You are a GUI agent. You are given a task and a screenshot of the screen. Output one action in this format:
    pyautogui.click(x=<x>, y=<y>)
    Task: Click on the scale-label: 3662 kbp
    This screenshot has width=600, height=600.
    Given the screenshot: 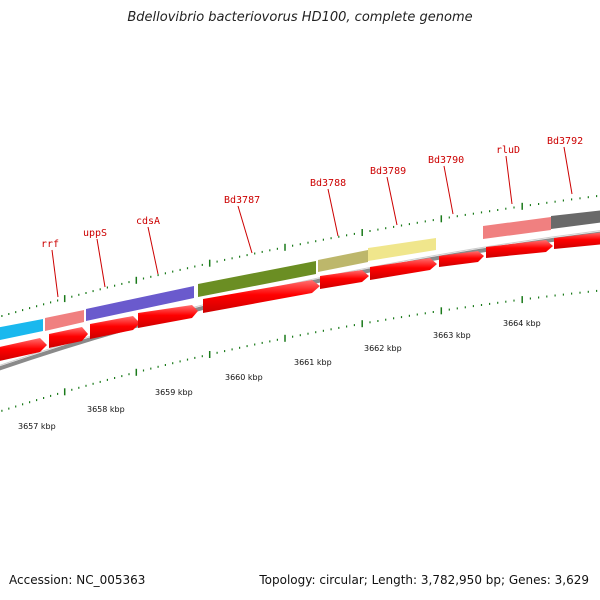 What is the action you would take?
    pyautogui.click(x=383, y=348)
    